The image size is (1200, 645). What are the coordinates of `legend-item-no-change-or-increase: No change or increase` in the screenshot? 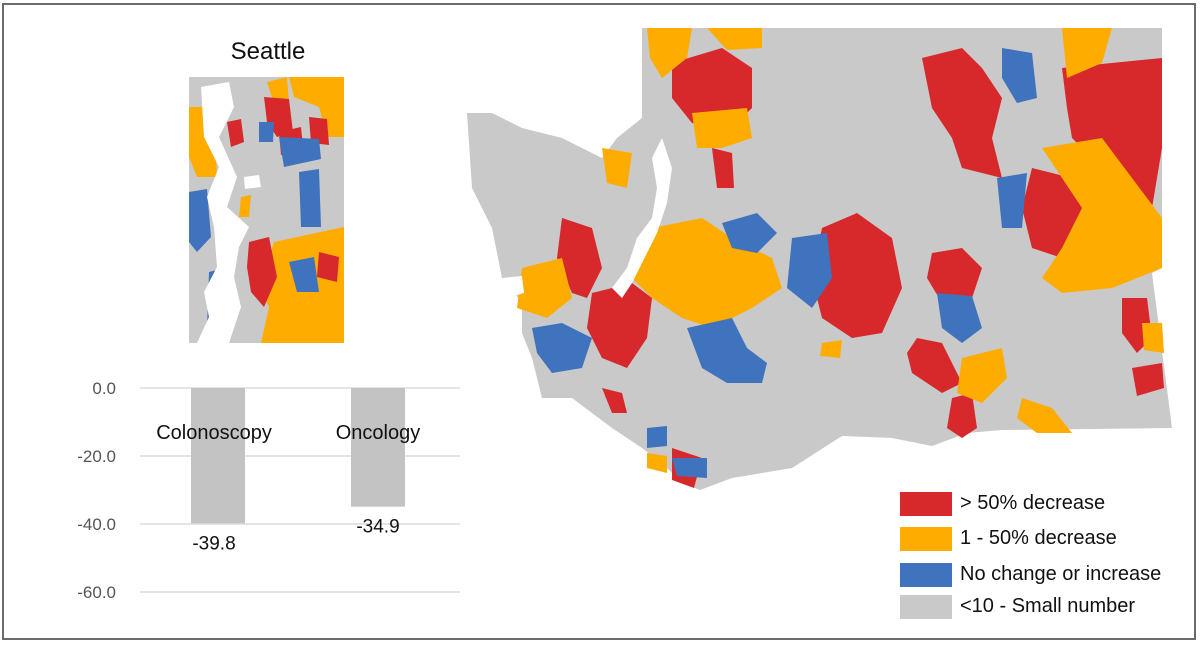 It's located at (1045, 575).